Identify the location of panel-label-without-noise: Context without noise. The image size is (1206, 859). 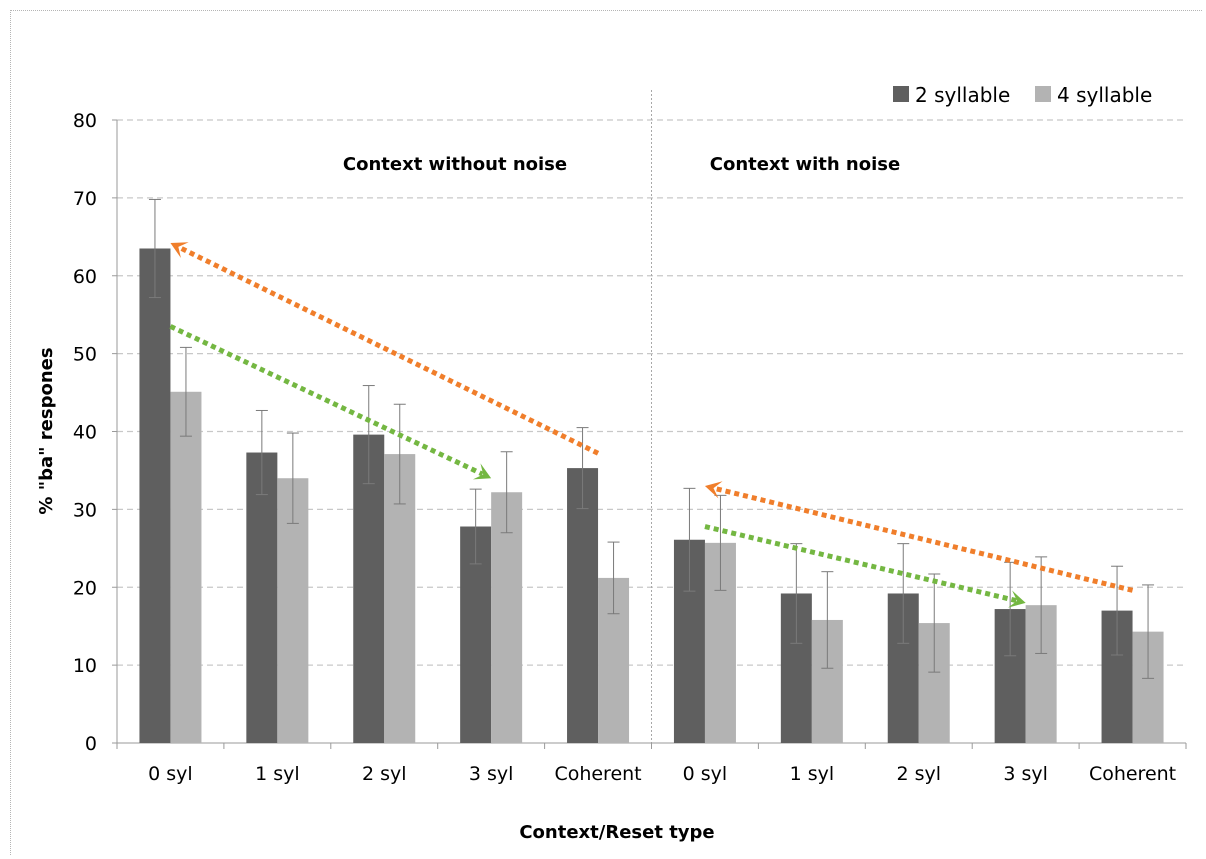
(455, 164).